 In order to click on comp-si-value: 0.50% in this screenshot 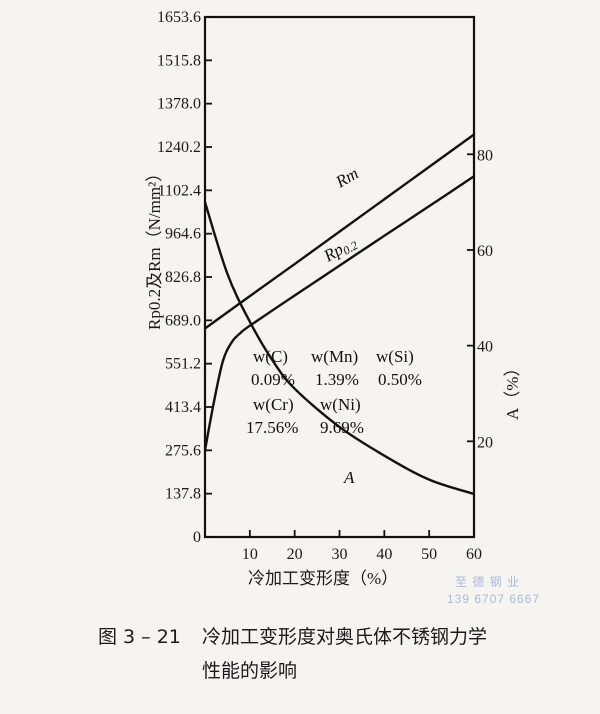, I will do `click(400, 379)`.